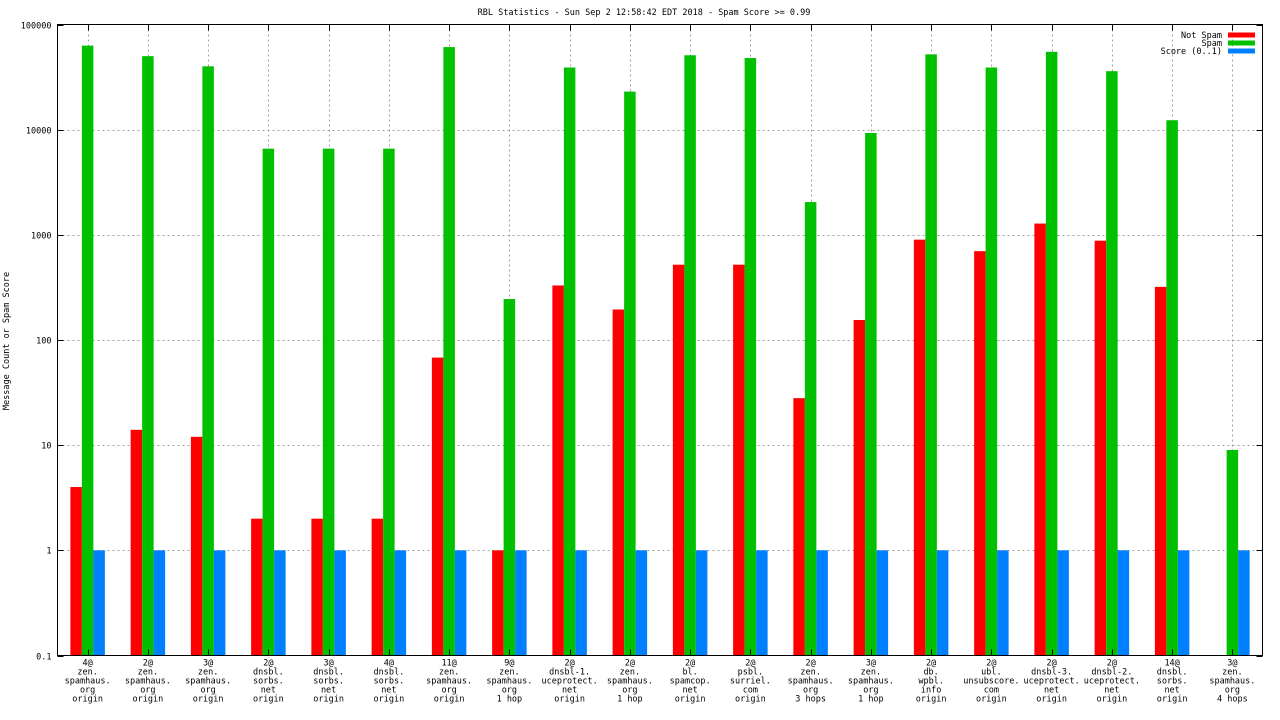  Describe the element at coordinates (1232, 700) in the screenshot. I see `x-tick-label-line: 4 hops` at that location.